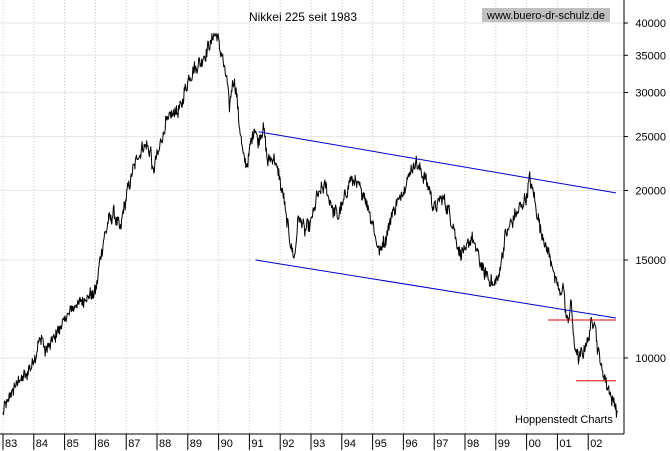  What do you see at coordinates (103, 444) in the screenshot?
I see `x-tick-label: 86` at bounding box center [103, 444].